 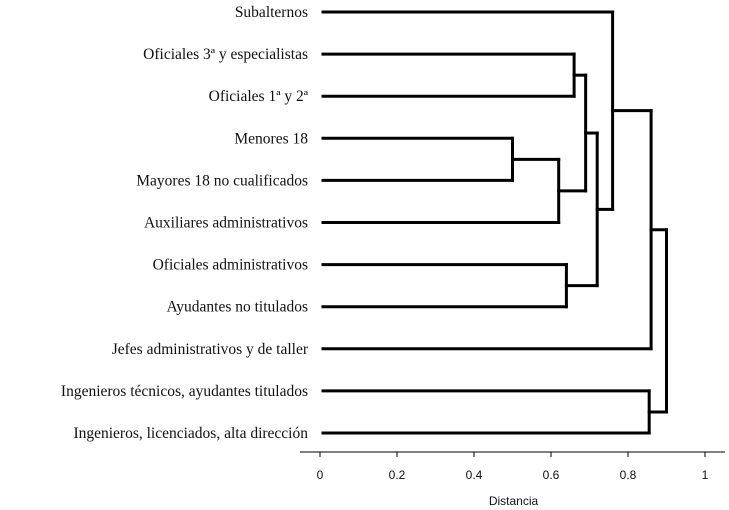 What do you see at coordinates (259, 96) in the screenshot?
I see `leaf-label: Oficiales 1ª y 2ª` at bounding box center [259, 96].